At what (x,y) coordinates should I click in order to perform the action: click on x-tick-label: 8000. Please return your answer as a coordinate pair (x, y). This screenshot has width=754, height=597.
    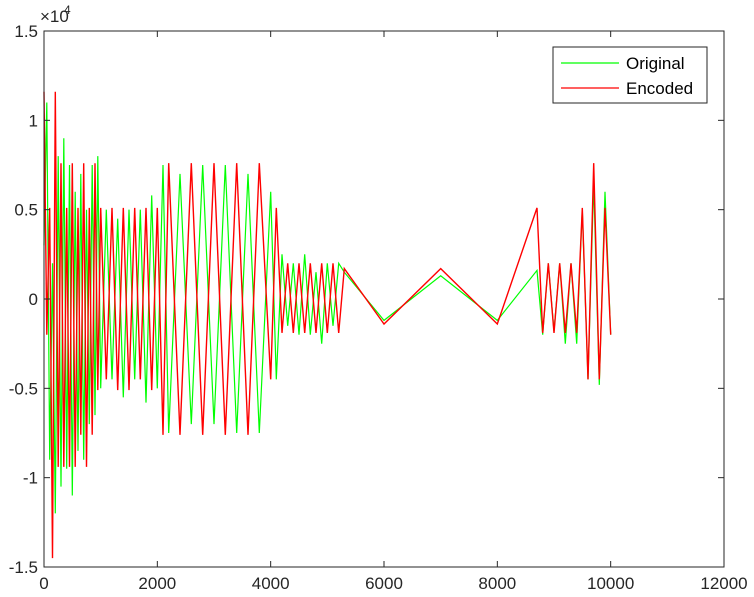
    Looking at the image, I should click on (497, 583).